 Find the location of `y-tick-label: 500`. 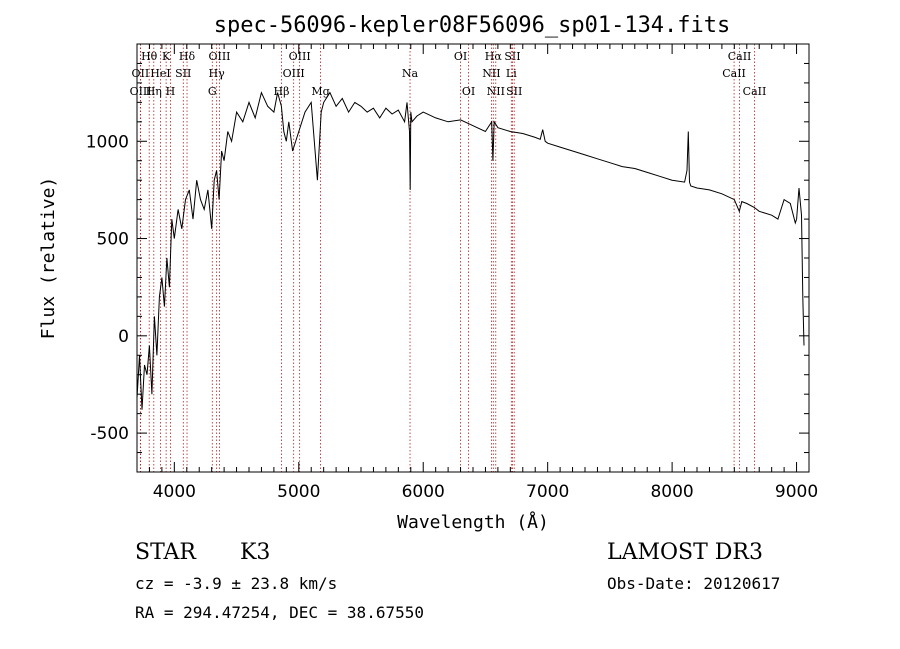

y-tick-label: 500 is located at coordinates (113, 240).